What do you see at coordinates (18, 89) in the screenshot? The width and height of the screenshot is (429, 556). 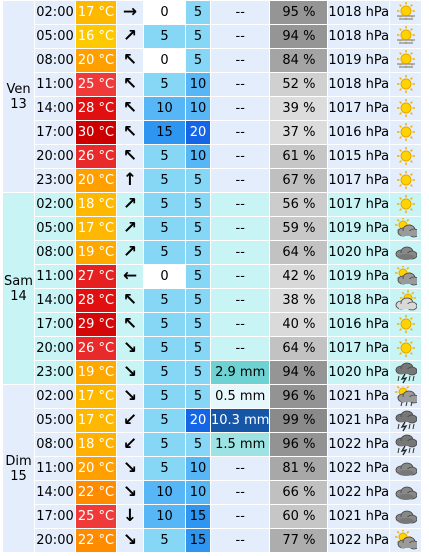 I see `day-name: Ven` at bounding box center [18, 89].